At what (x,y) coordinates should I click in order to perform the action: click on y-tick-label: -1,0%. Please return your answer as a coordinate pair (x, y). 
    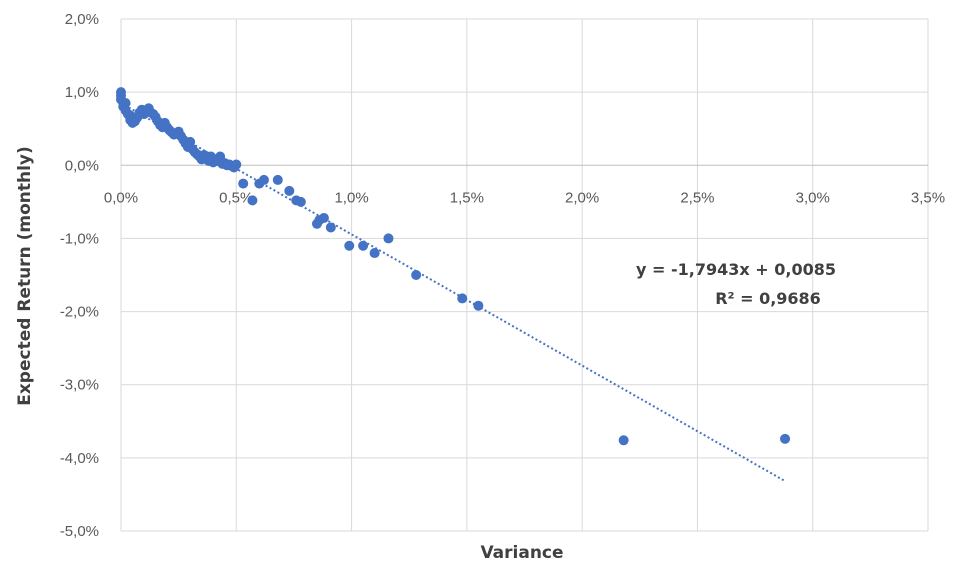
    Looking at the image, I should click on (79, 238).